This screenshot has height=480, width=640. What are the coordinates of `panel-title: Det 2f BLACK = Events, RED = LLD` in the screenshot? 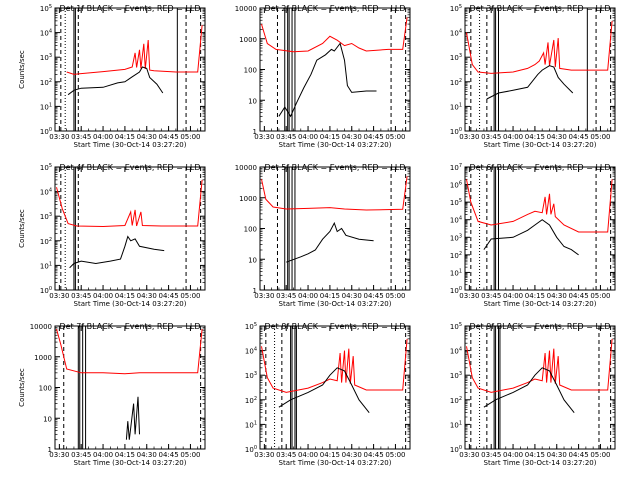 It's located at (334, 8).